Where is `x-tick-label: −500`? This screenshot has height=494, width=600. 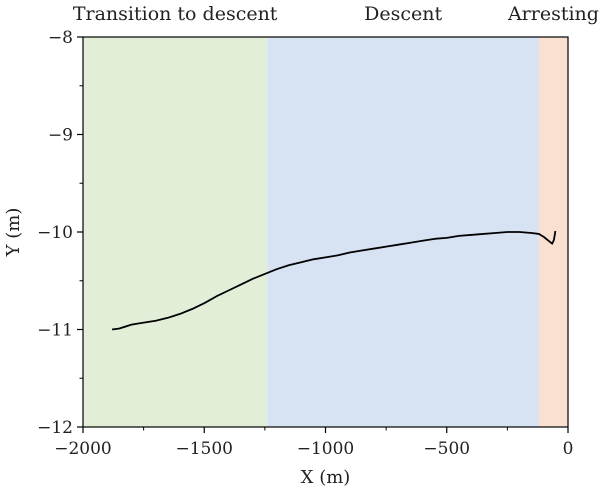 x-tick-label: −500 is located at coordinates (446, 449).